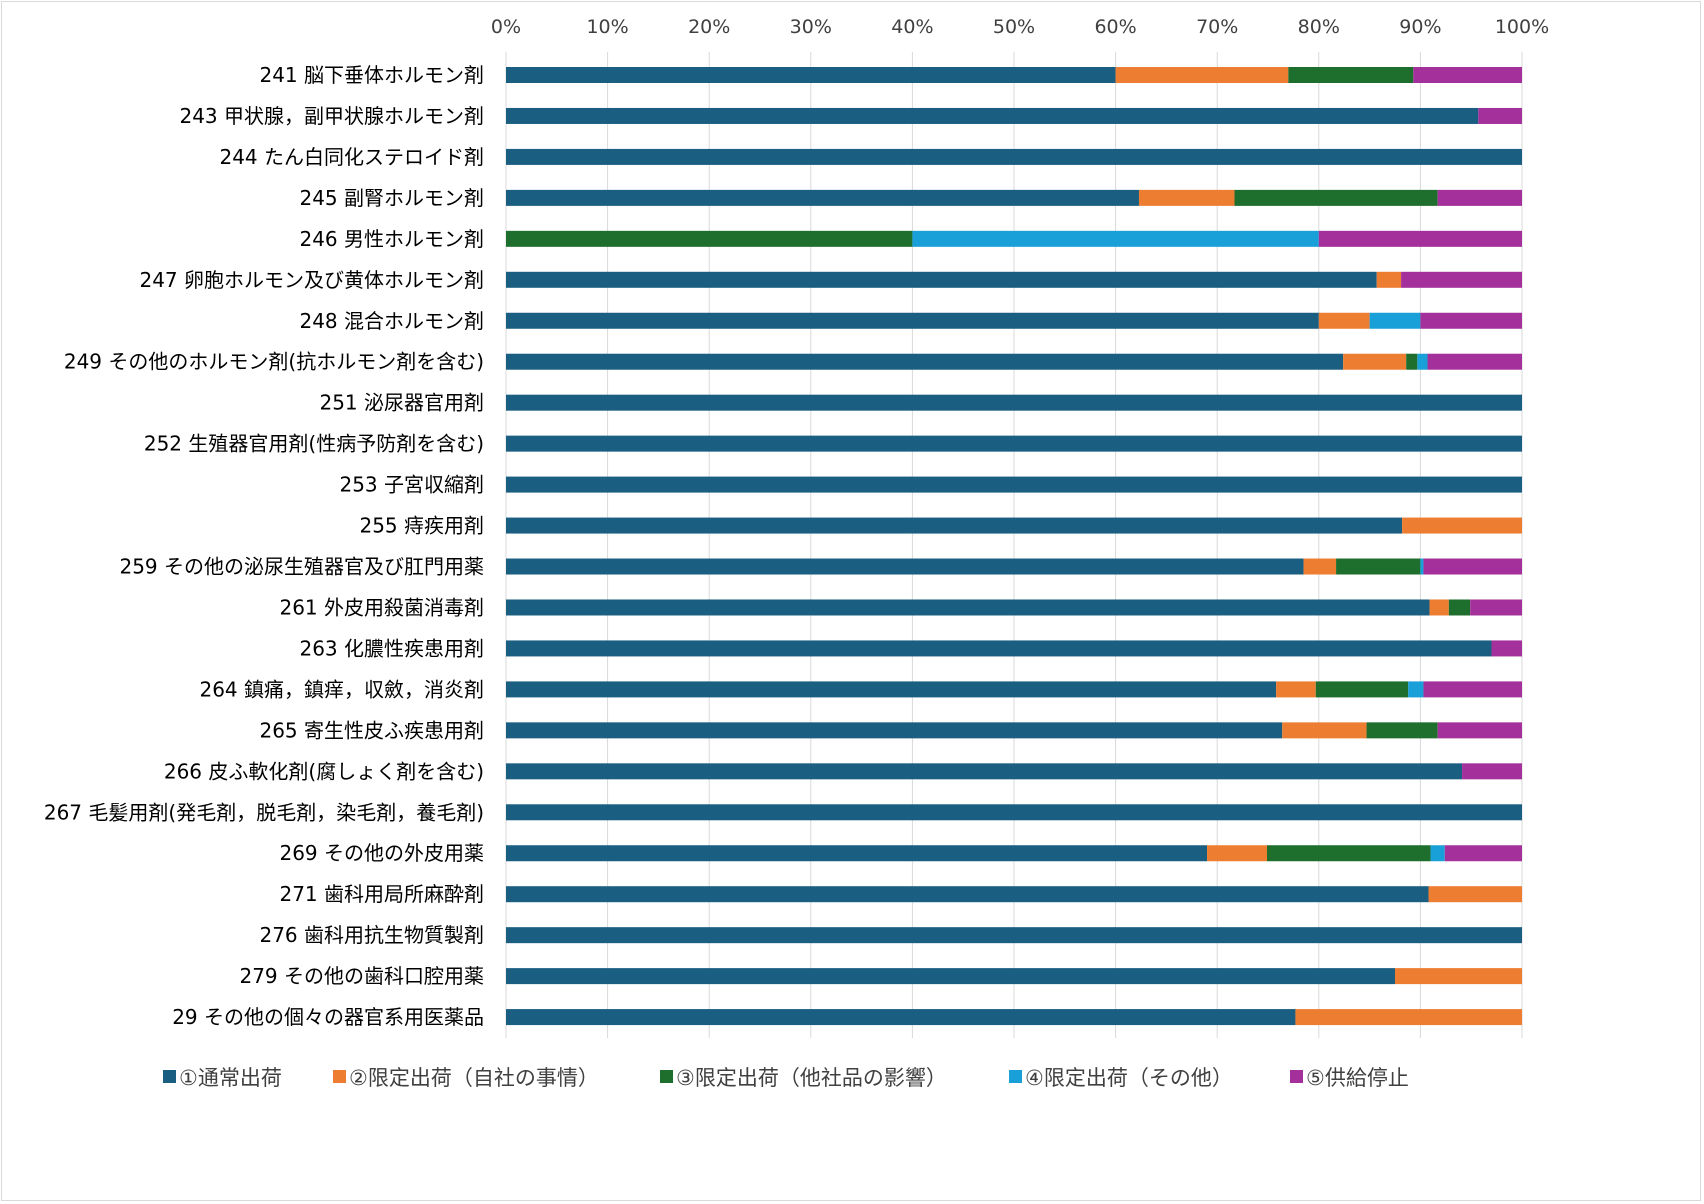 The height and width of the screenshot is (1204, 1704). I want to click on category-label: 29 その他の個々の器官系用医薬品, so click(328, 1017).